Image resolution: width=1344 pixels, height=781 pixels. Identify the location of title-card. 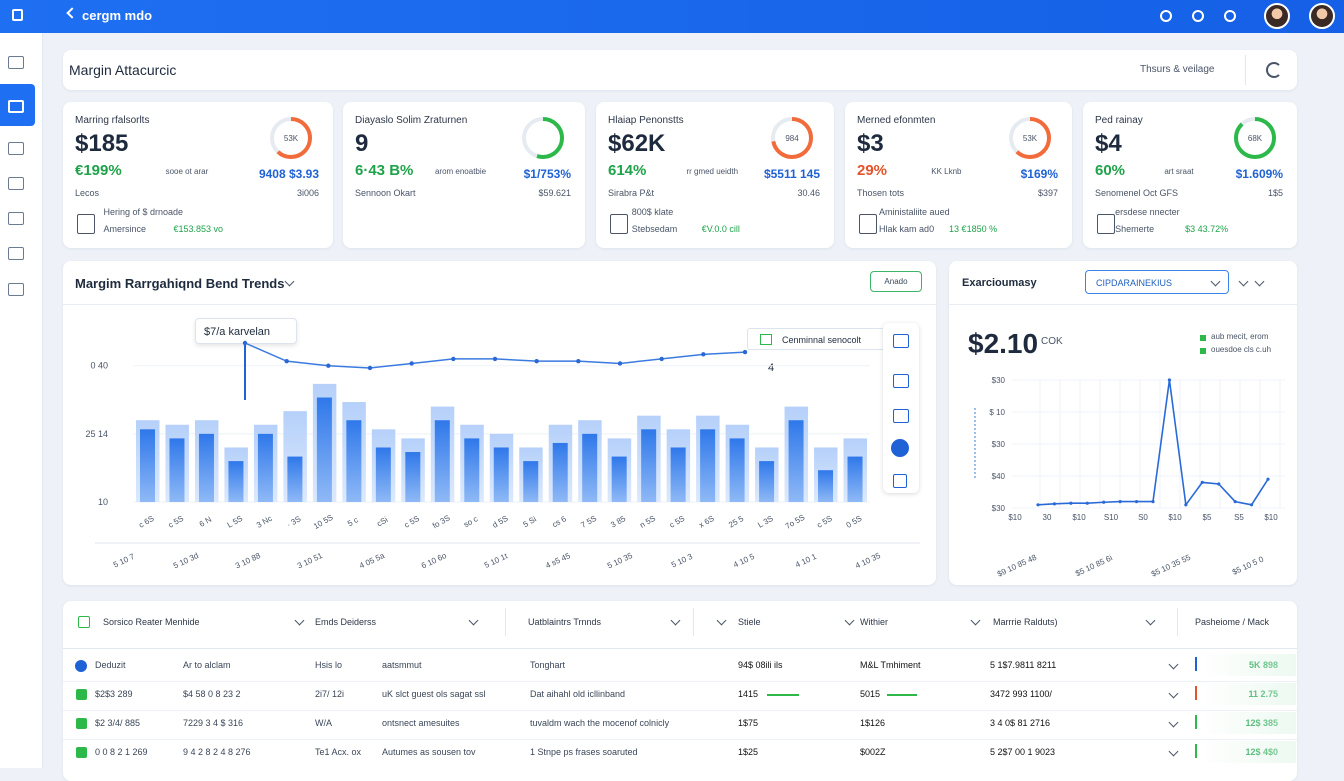
(680, 70).